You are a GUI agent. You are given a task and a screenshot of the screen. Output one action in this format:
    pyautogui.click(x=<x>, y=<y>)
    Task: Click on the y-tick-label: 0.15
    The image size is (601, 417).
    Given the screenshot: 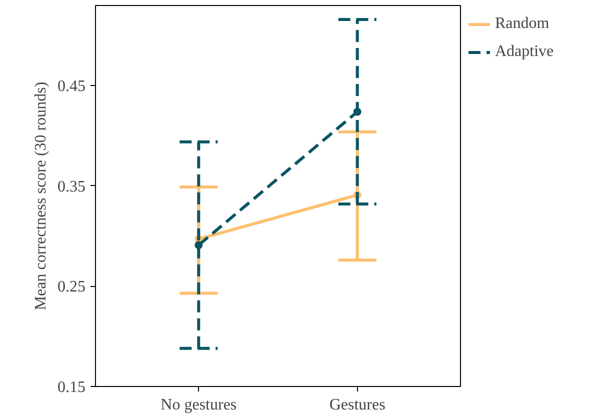 What is the action you would take?
    pyautogui.click(x=72, y=387)
    